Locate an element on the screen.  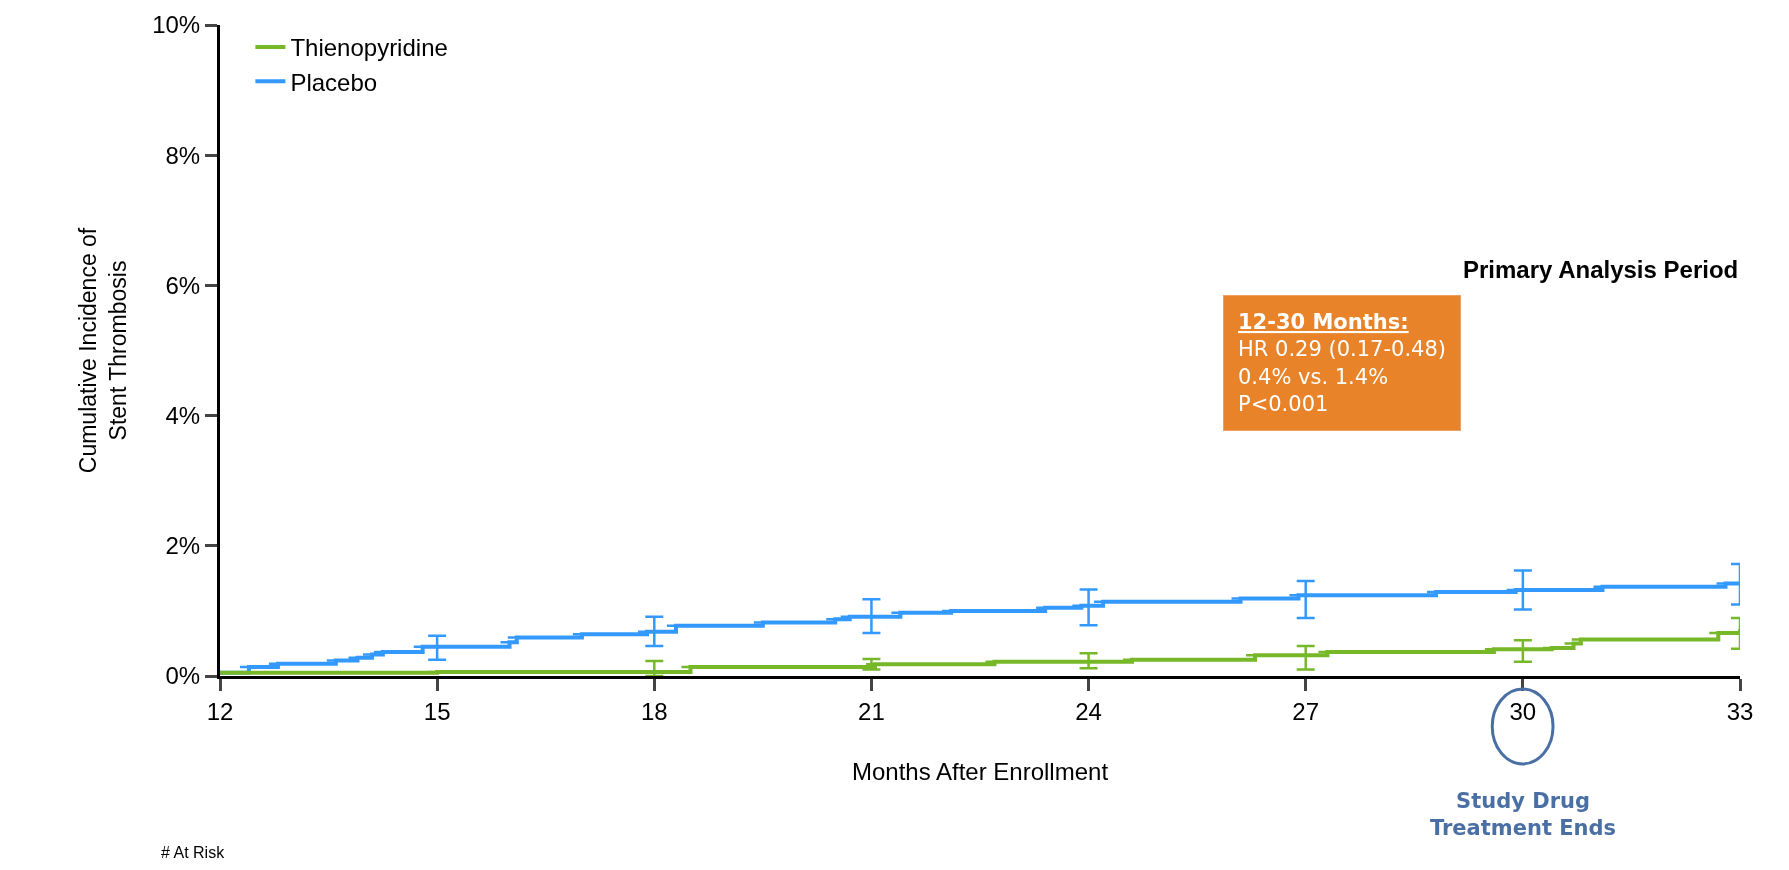
y-axis-title: Cumulative Incidence of Stent Thrombosis is located at coordinates (102, 350).